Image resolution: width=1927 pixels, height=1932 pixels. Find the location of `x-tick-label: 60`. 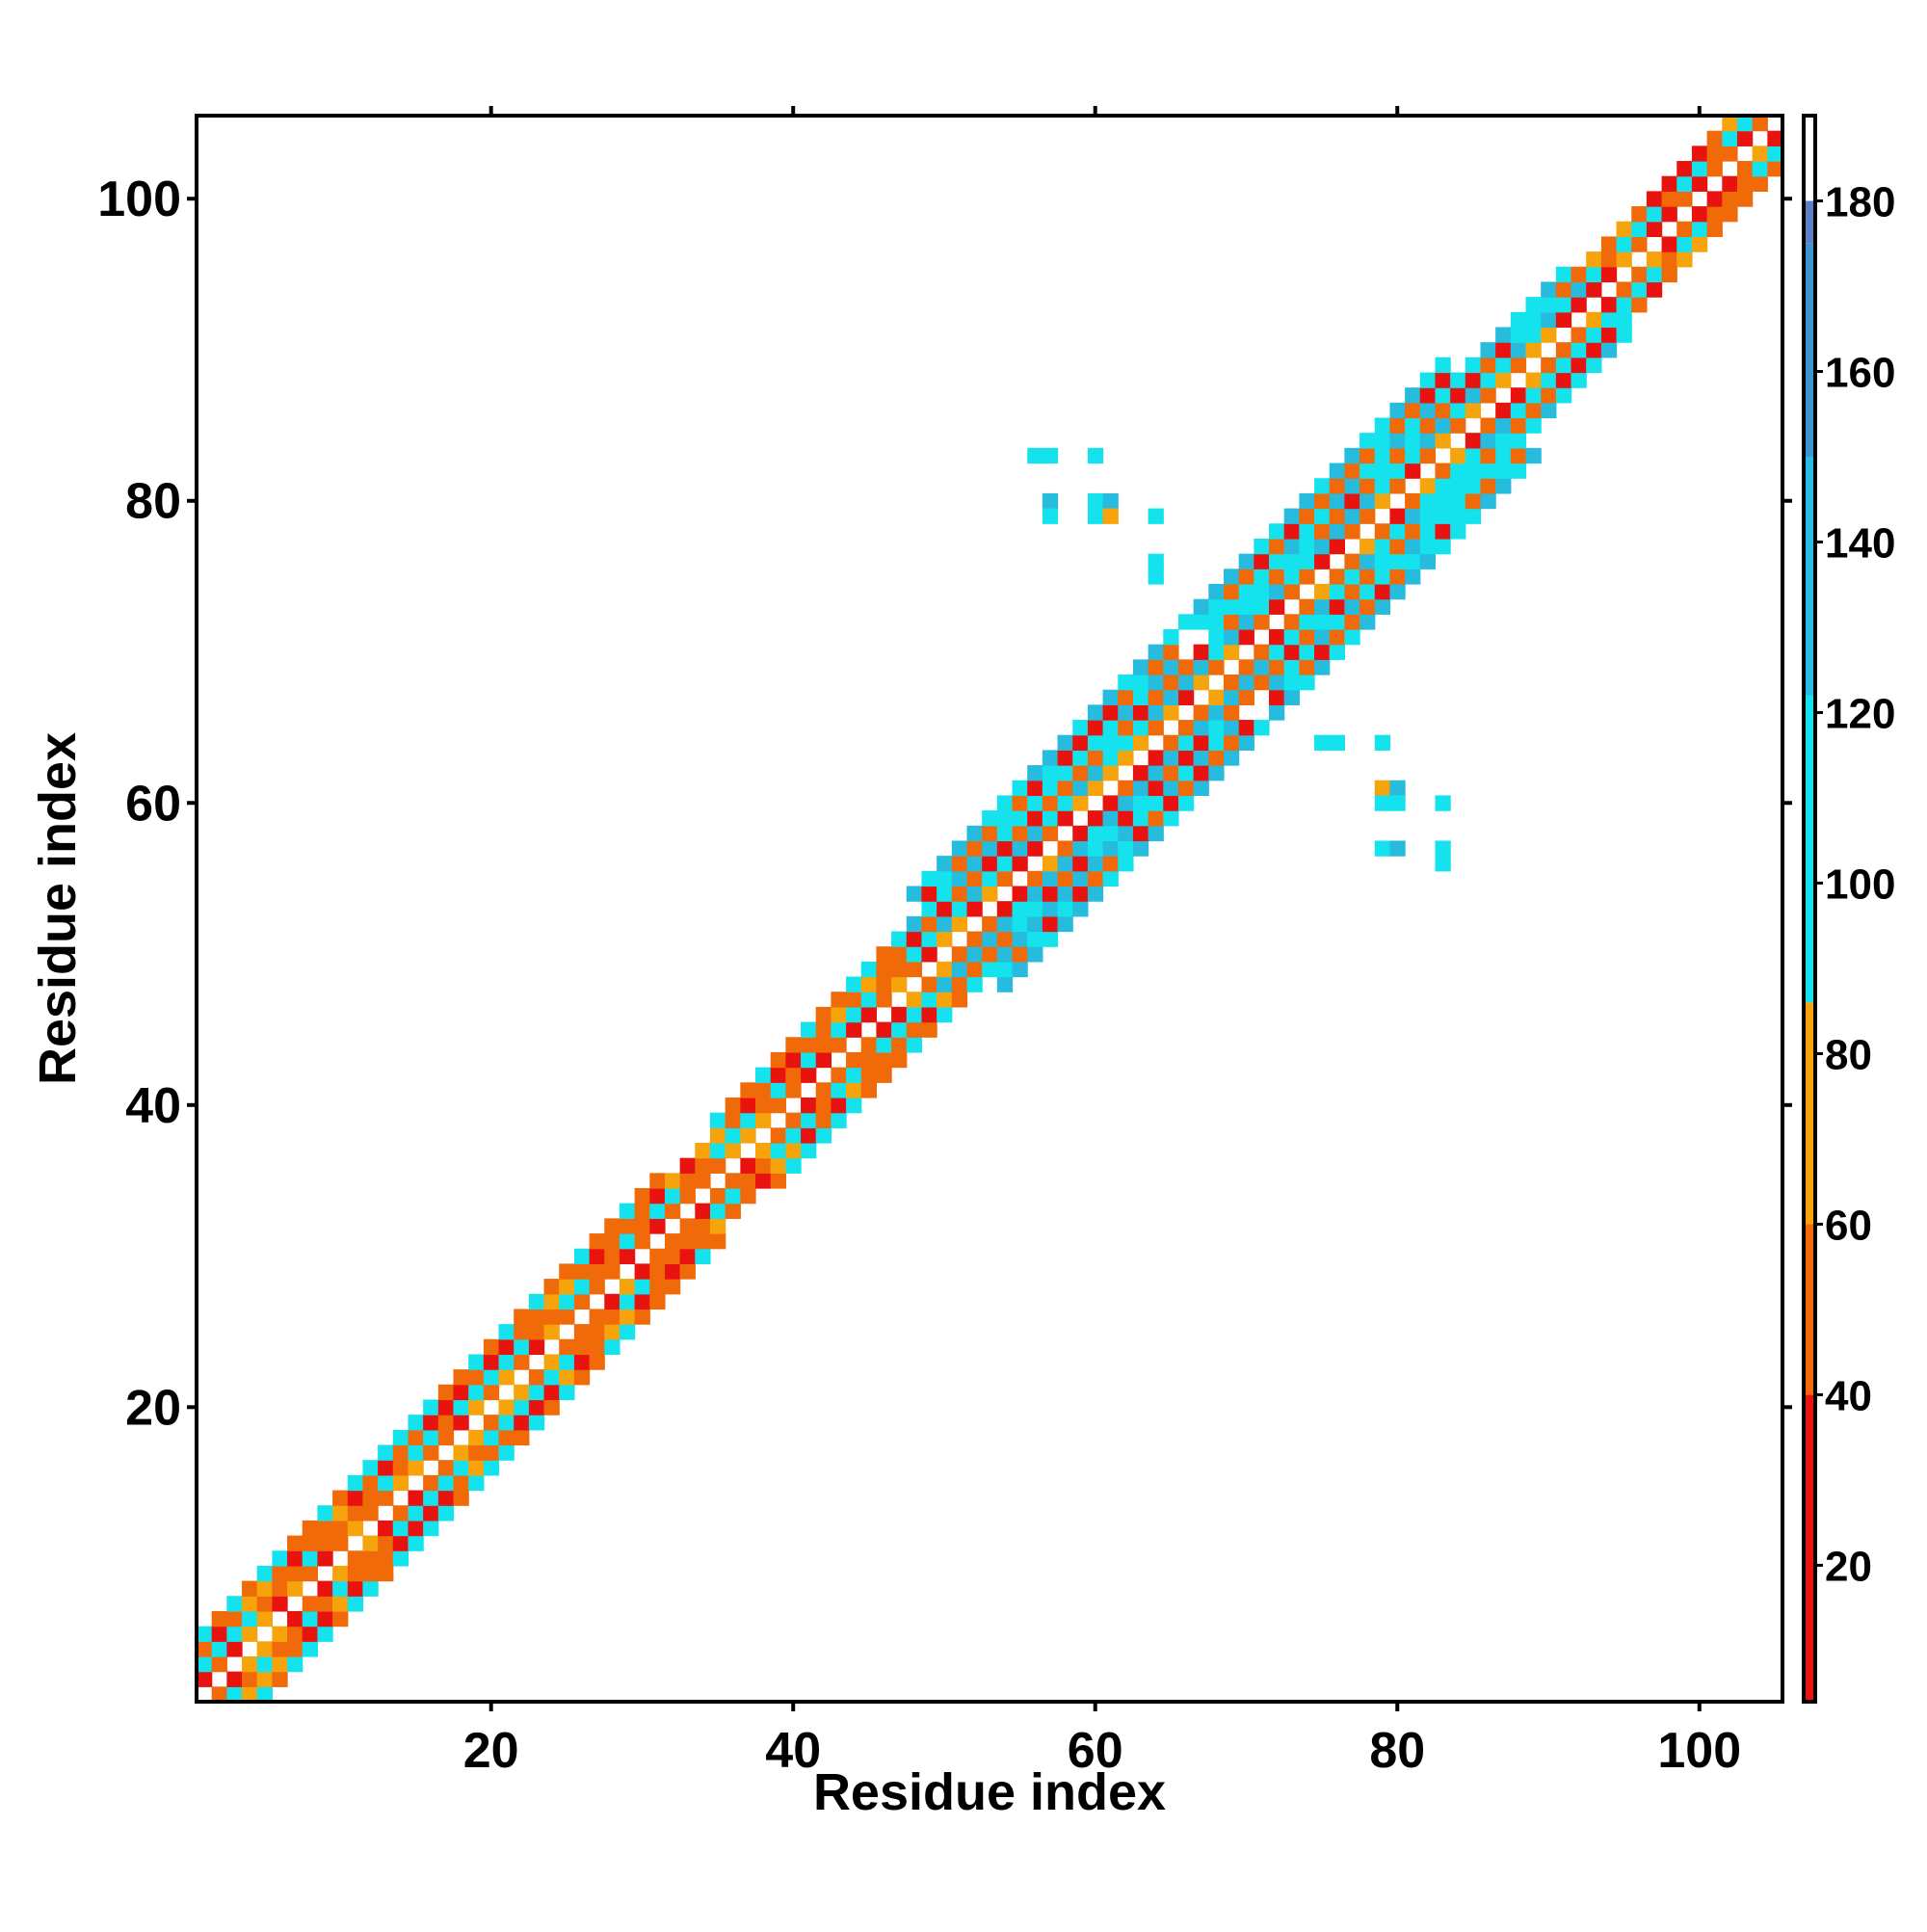

x-tick-label: 60 is located at coordinates (1095, 1751).